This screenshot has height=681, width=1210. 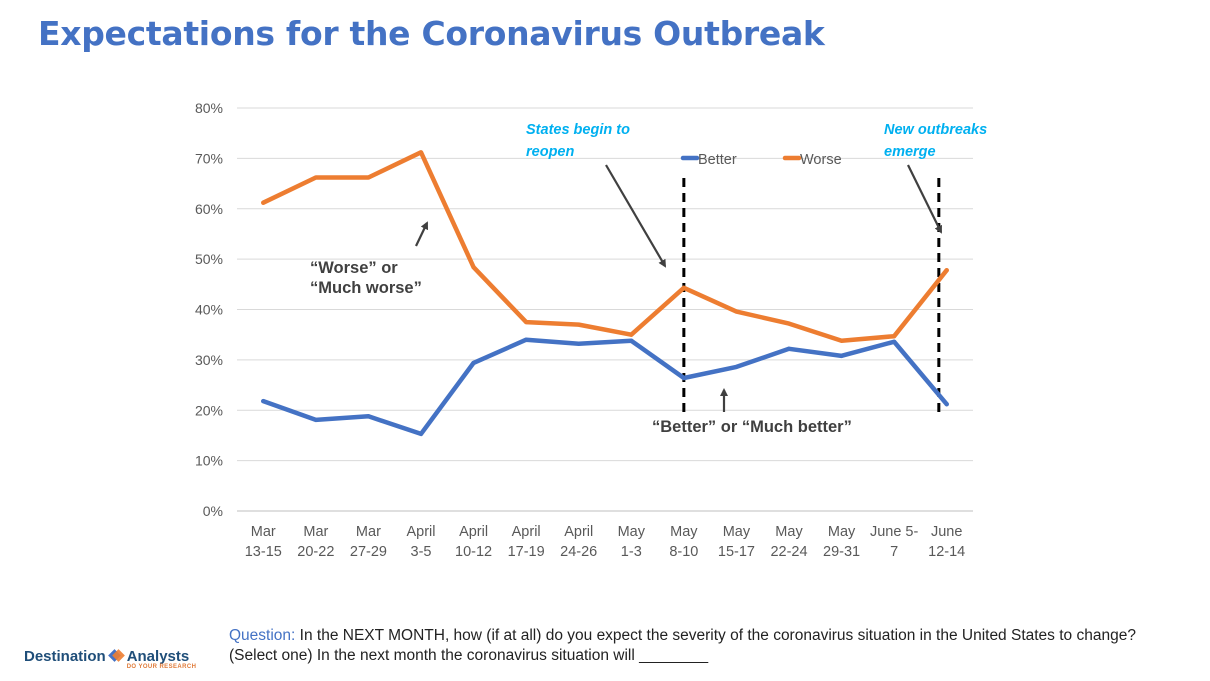 I want to click on y-tick-label: 60%, so click(x=209, y=209).